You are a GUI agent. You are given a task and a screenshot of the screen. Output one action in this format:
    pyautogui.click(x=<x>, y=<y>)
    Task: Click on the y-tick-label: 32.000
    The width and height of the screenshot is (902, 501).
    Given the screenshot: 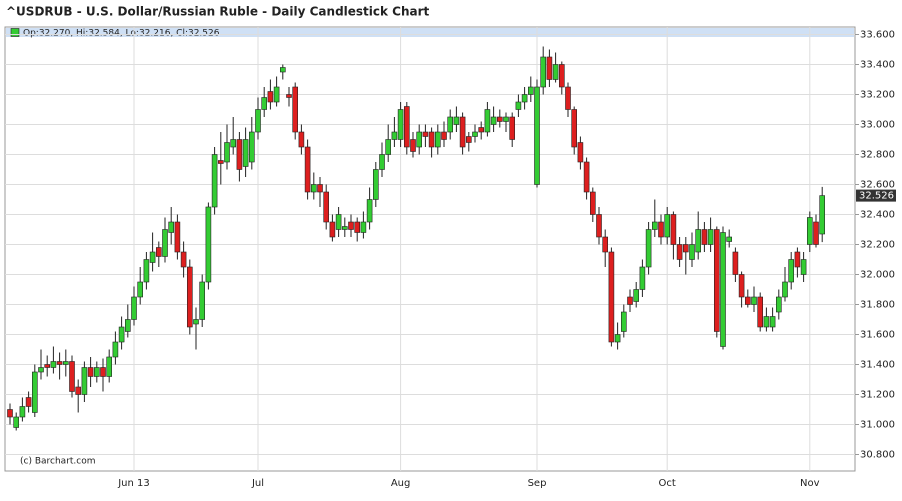 What is the action you would take?
    pyautogui.click(x=877, y=275)
    